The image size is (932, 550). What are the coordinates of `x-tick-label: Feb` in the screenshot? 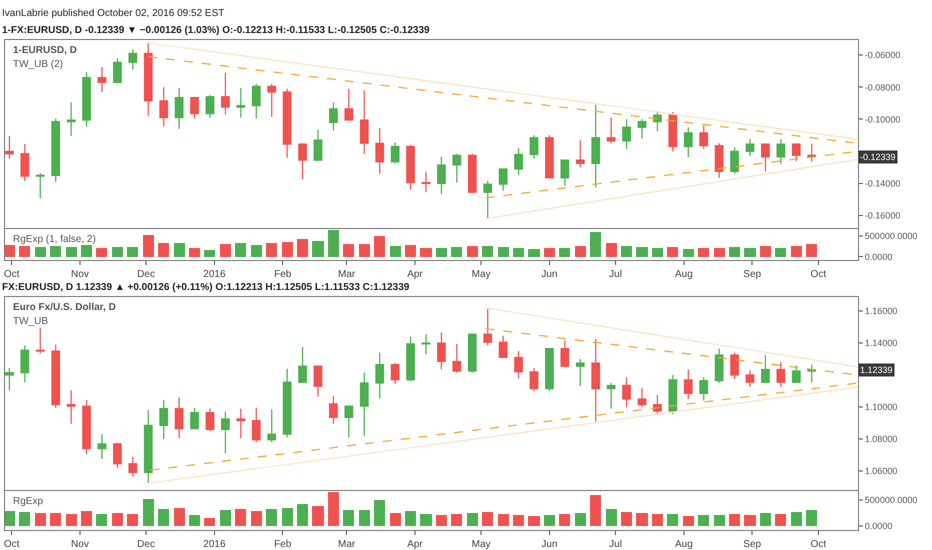 It's located at (283, 544).